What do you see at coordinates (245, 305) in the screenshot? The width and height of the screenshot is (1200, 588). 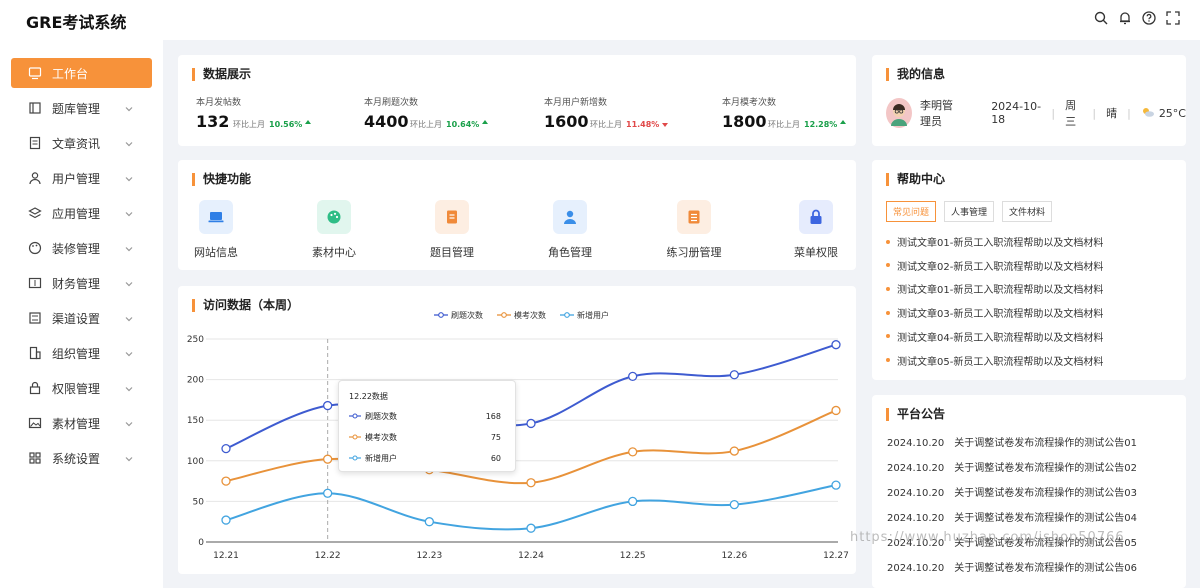 I see `visits-title: 访问数据（本周）` at bounding box center [245, 305].